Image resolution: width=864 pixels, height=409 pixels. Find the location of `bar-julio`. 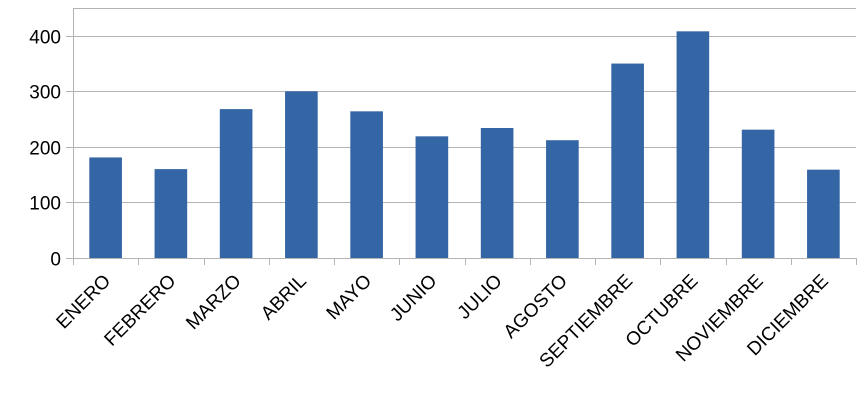

bar-julio is located at coordinates (497, 193).